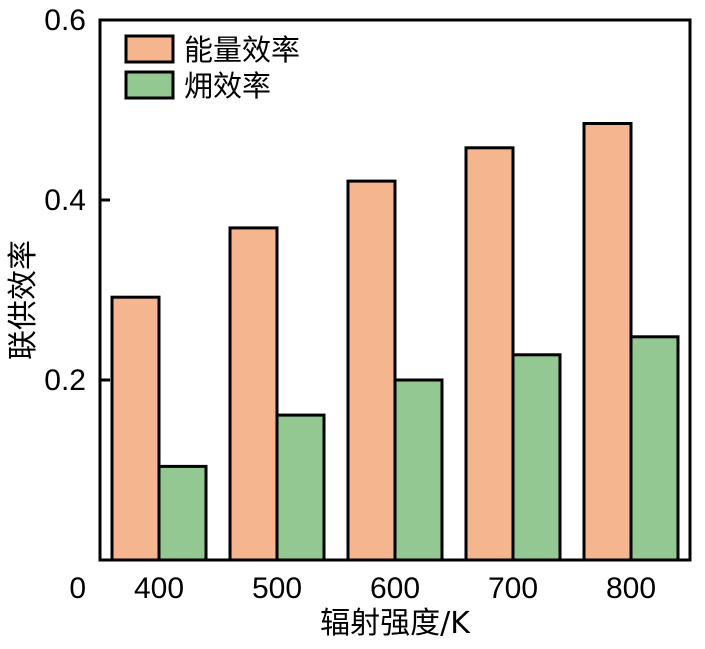  Describe the element at coordinates (395, 588) in the screenshot. I see `x-tick-label: 600` at that location.